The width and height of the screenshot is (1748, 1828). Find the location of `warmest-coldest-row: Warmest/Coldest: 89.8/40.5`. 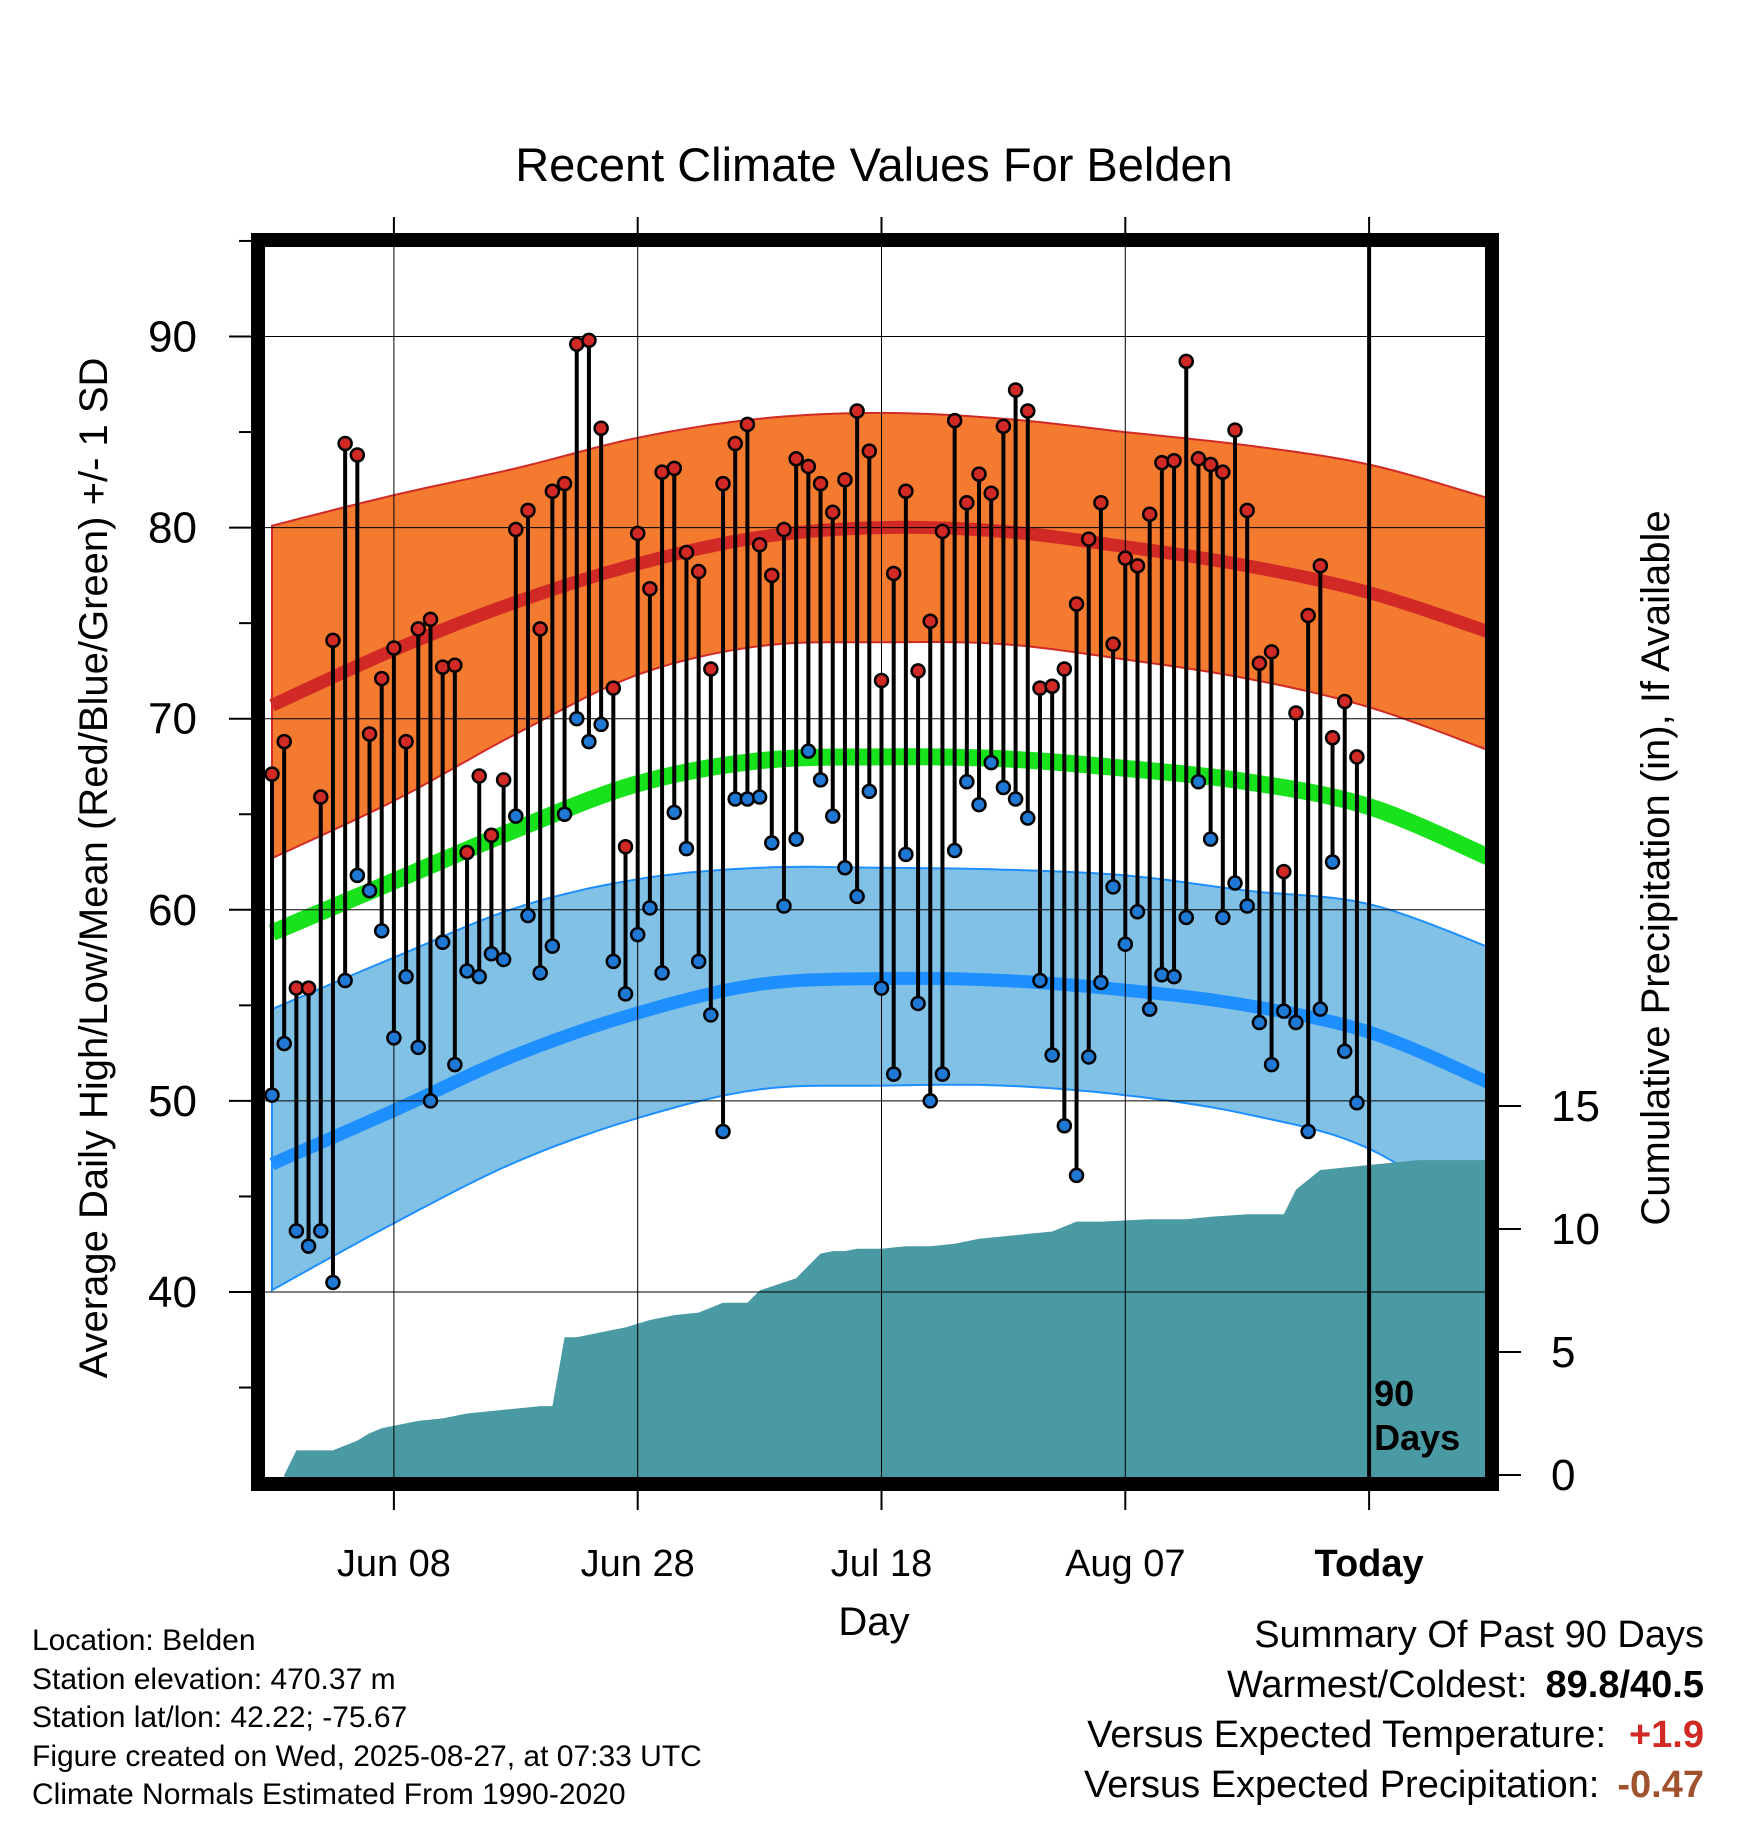

warmest-coldest-row: Warmest/Coldest: 89.8/40.5 is located at coordinates (1394, 1685).